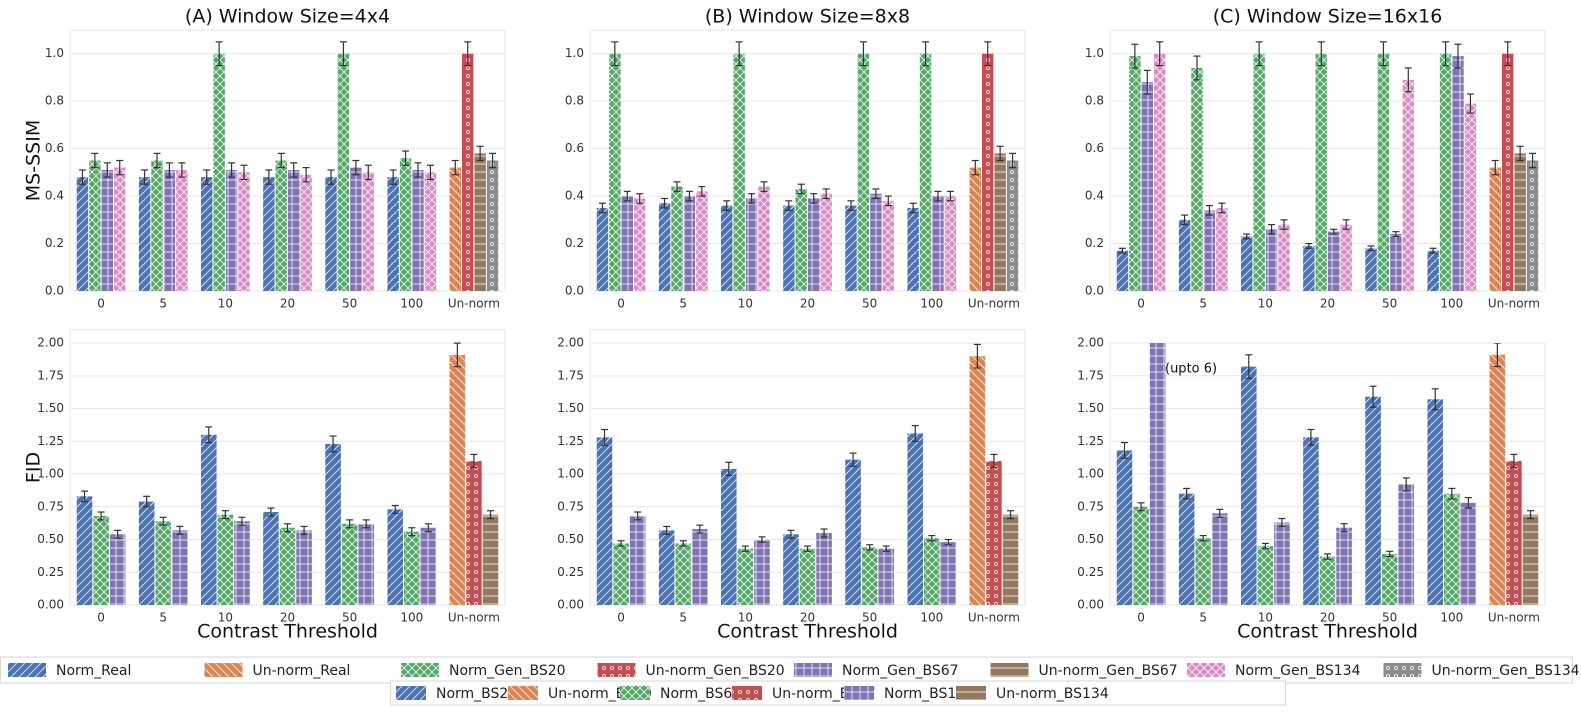  What do you see at coordinates (570, 408) in the screenshot?
I see `y-tick-label: 1.50` at bounding box center [570, 408].